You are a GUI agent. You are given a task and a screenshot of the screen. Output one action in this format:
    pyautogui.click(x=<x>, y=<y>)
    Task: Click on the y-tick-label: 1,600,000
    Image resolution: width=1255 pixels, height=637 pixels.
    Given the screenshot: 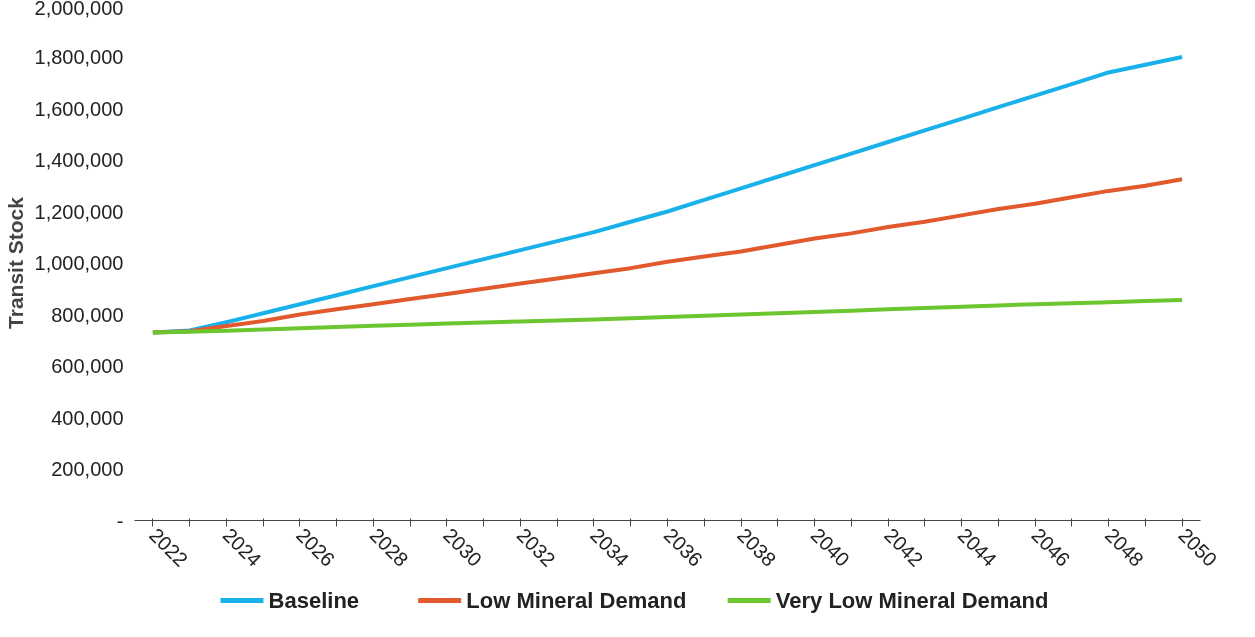 What is the action you would take?
    pyautogui.click(x=79, y=108)
    